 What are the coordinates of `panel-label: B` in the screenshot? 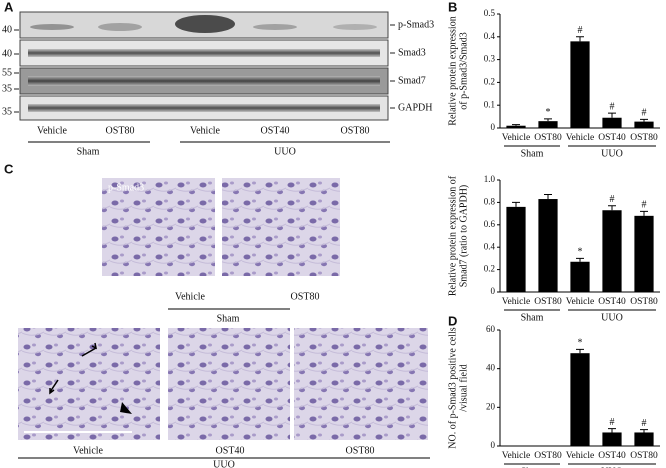 It's located at (452, 7).